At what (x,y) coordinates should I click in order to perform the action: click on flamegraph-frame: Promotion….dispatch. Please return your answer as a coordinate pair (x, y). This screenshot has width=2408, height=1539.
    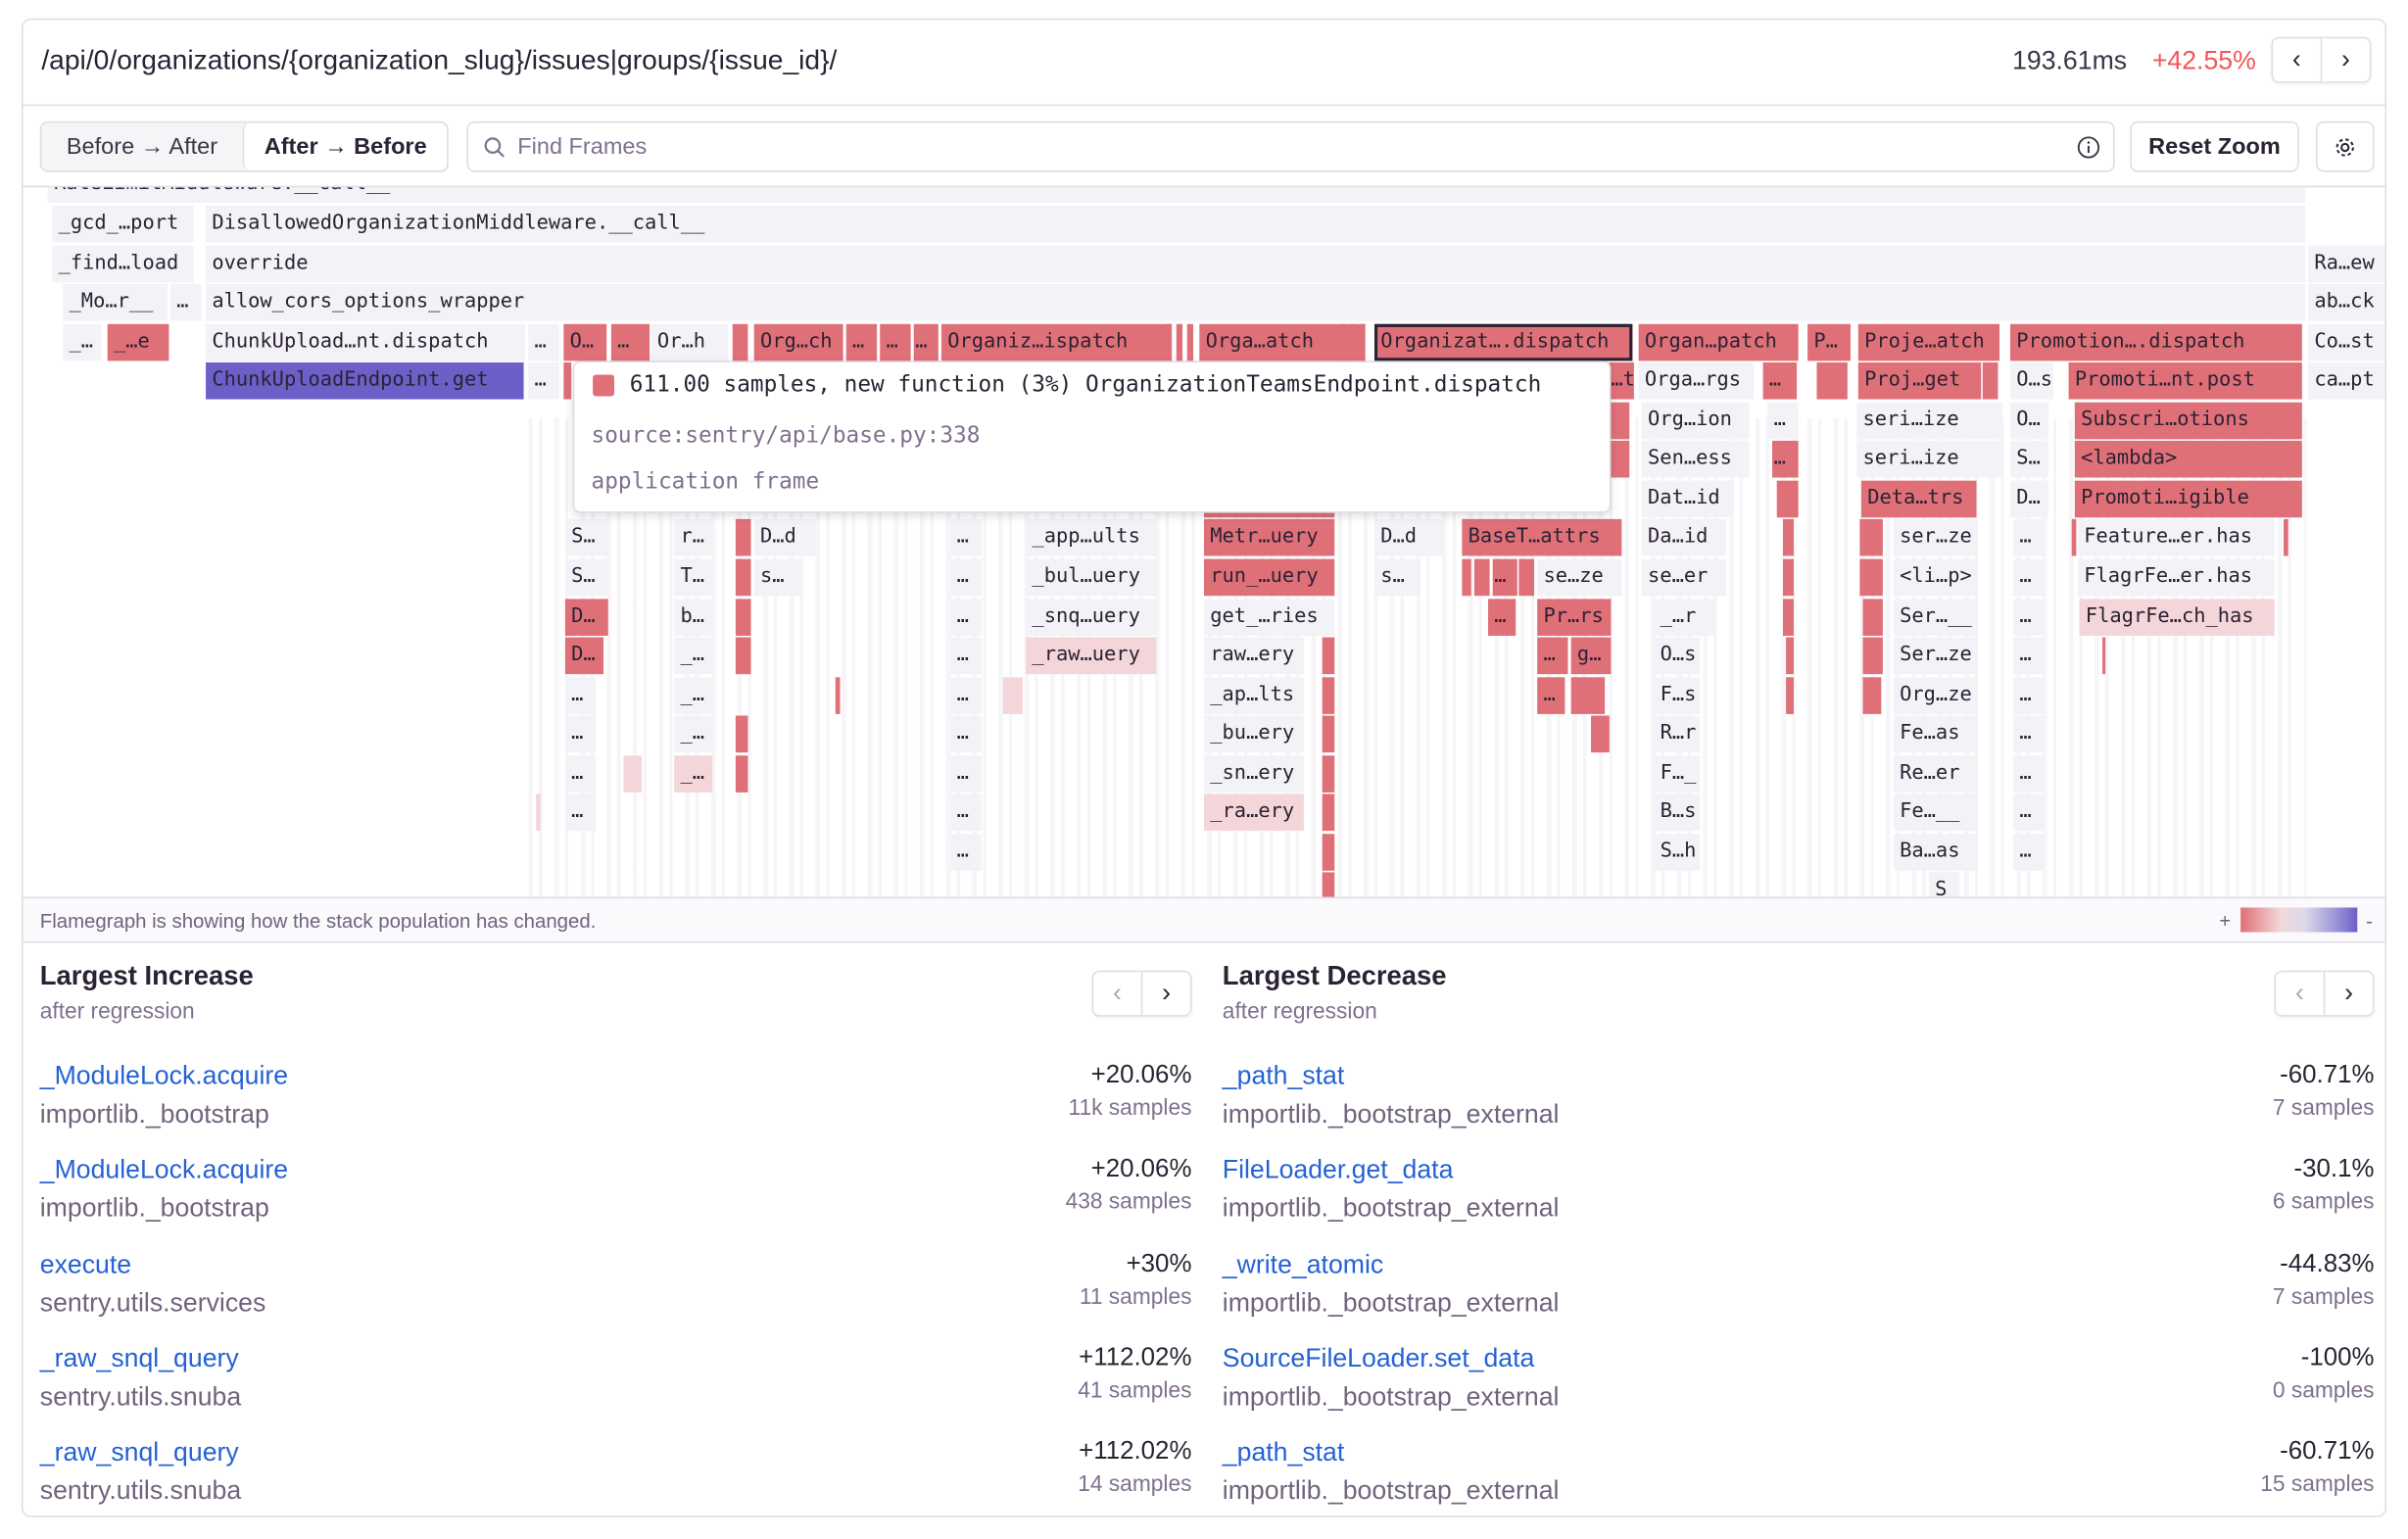
    Looking at the image, I should click on (2155, 342).